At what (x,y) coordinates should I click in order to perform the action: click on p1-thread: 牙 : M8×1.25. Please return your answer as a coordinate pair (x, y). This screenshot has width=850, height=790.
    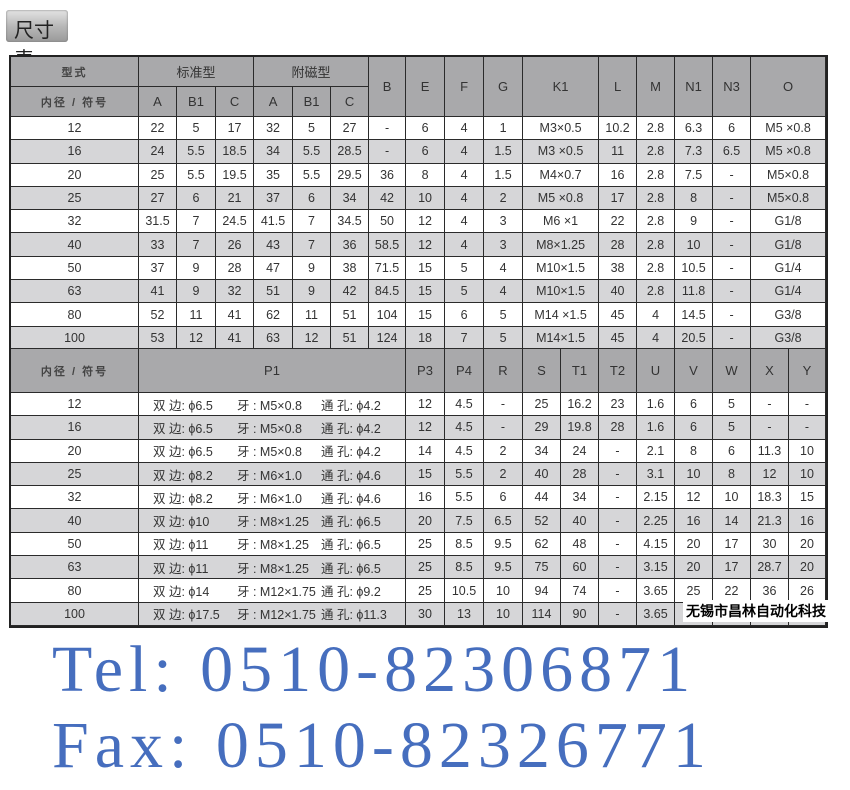
    Looking at the image, I should click on (273, 545).